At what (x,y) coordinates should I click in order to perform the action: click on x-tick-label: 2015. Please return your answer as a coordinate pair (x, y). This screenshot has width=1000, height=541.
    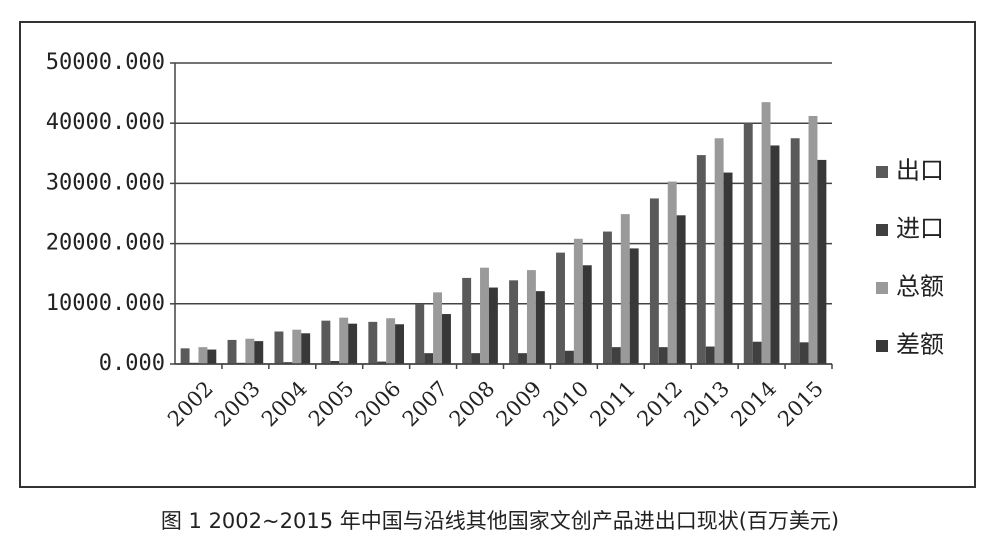
    Looking at the image, I should click on (800, 403).